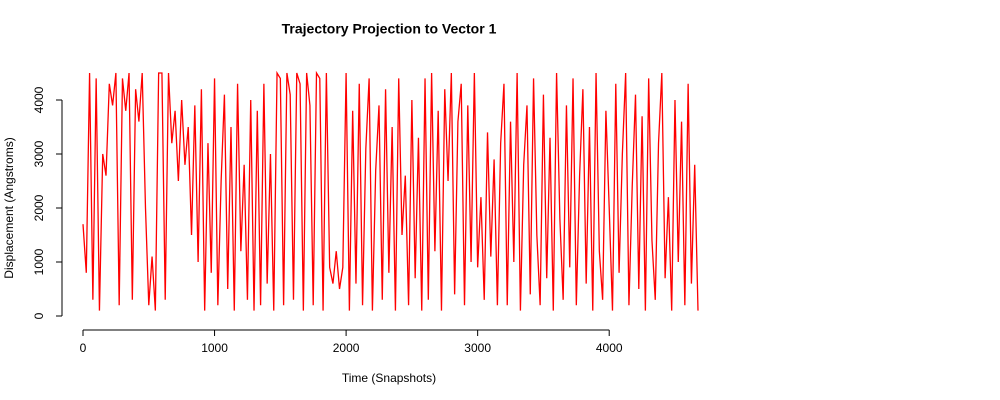  Describe the element at coordinates (83, 348) in the screenshot. I see `x-tick-label: 0` at that location.